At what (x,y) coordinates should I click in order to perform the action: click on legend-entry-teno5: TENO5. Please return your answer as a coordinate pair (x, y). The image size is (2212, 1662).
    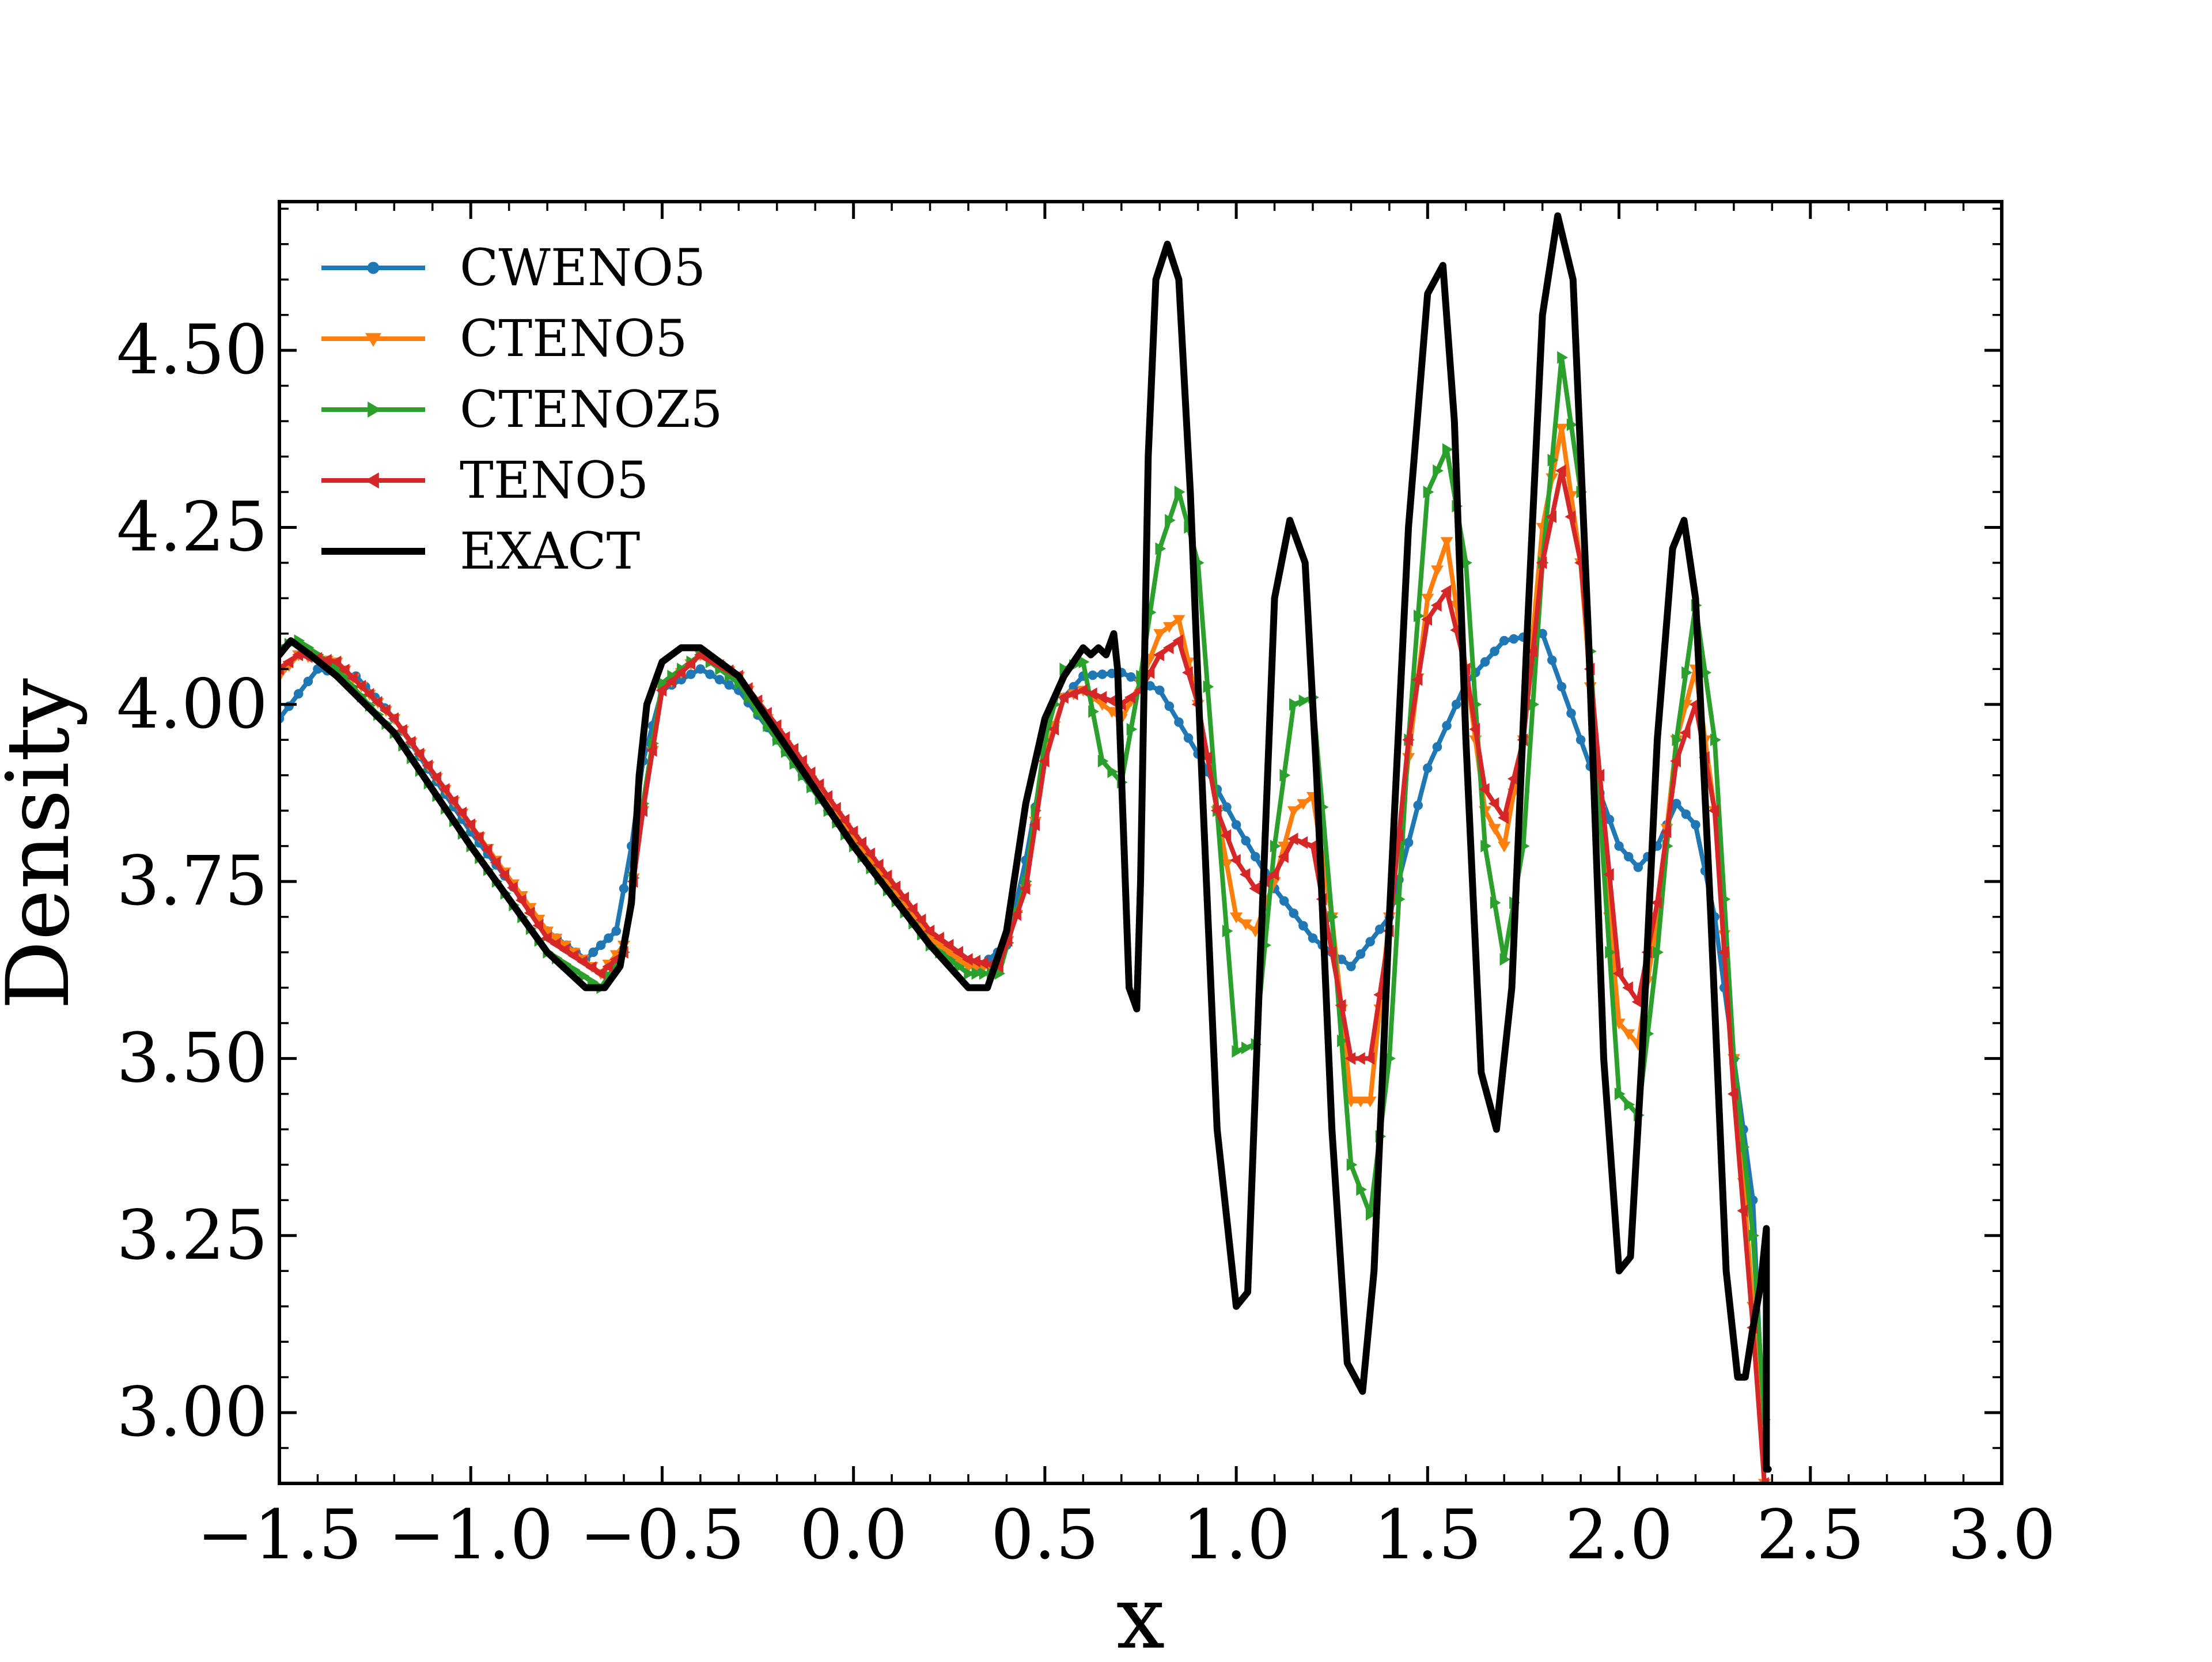
    Looking at the image, I should click on (485, 480).